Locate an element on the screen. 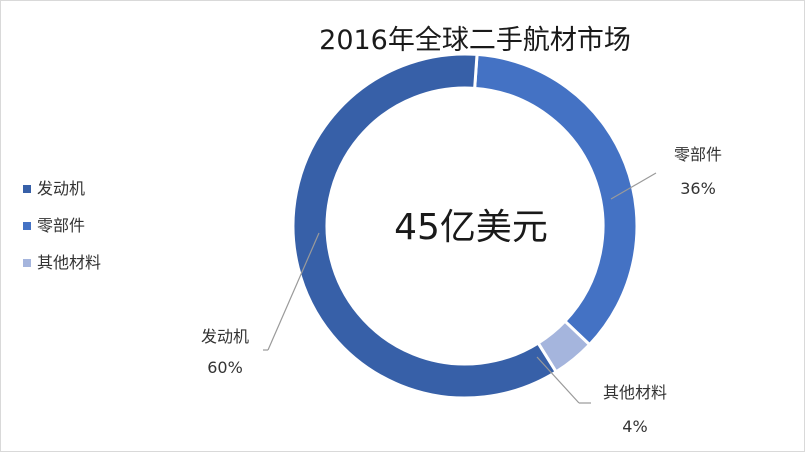  legend-label-parts: 零部件 is located at coordinates (61, 225).